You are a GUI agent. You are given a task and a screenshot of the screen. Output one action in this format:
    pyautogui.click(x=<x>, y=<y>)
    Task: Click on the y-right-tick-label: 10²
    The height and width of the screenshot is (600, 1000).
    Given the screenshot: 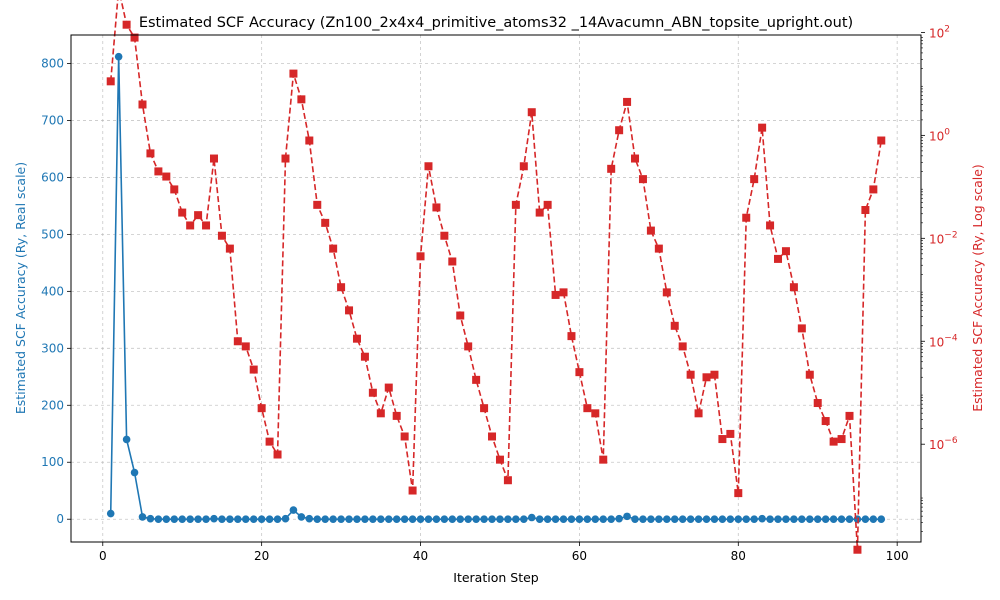 What is the action you would take?
    pyautogui.click(x=939, y=32)
    